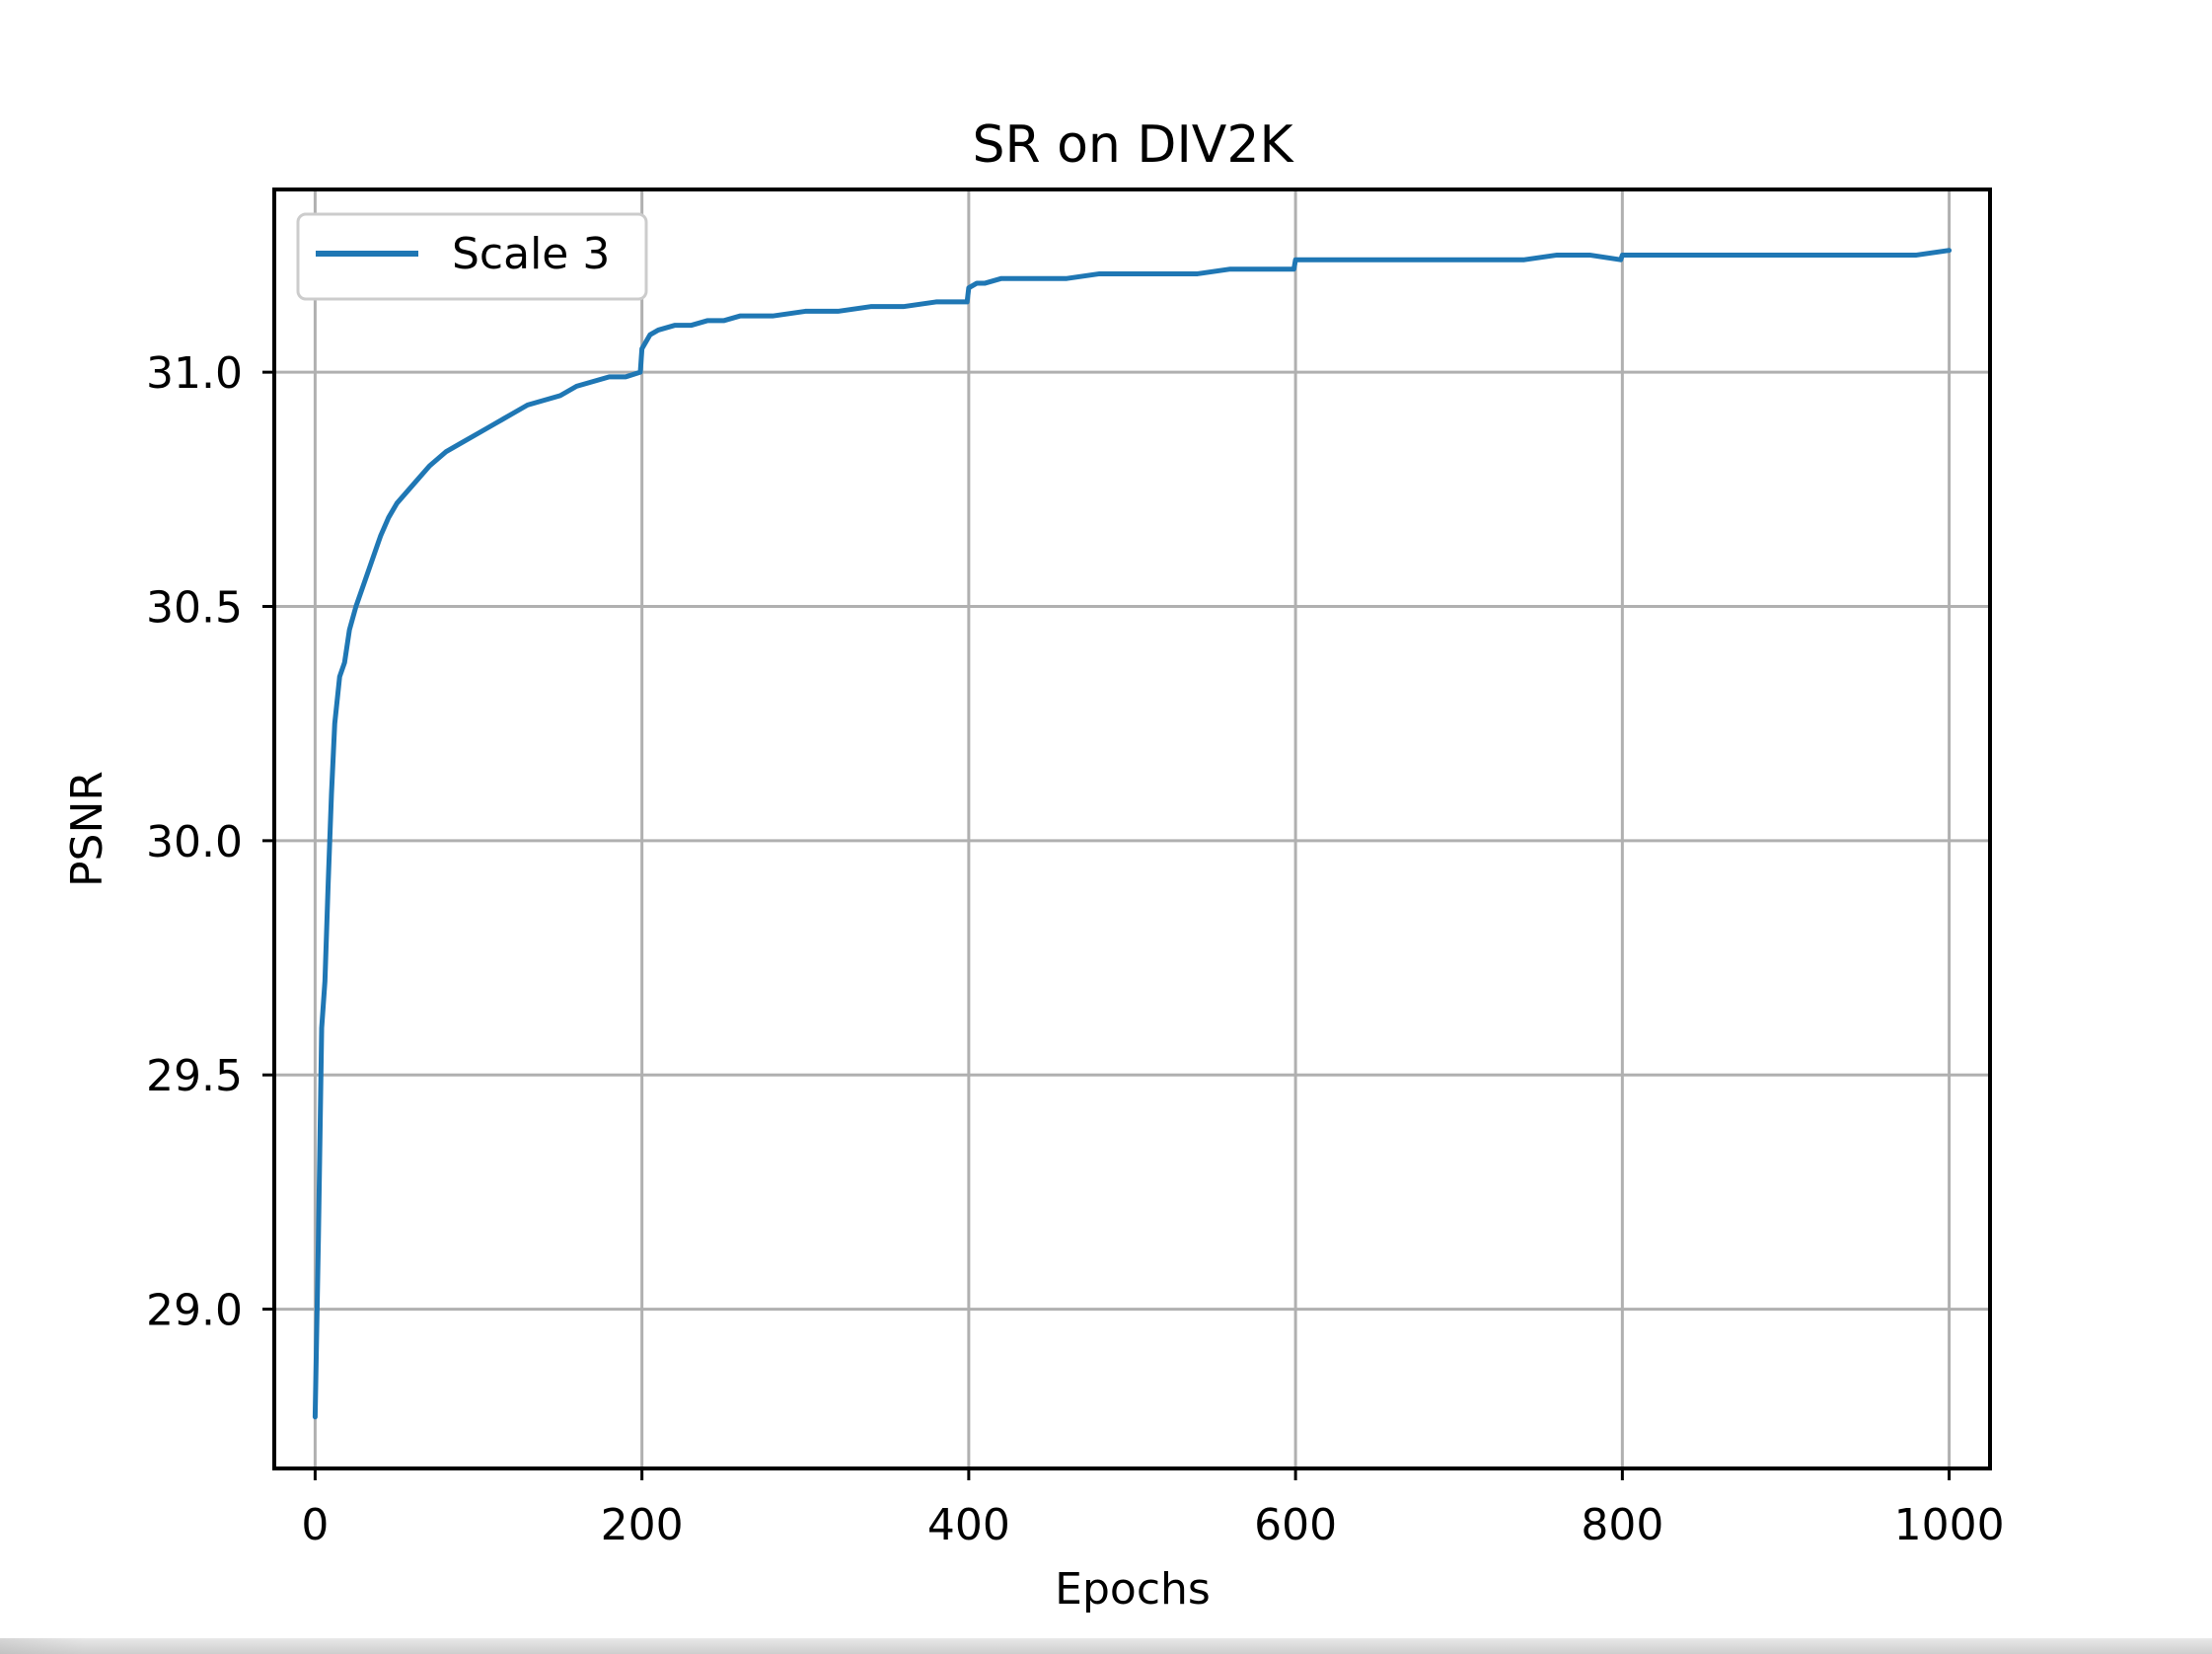 The height and width of the screenshot is (1654, 2212). Describe the element at coordinates (1295, 1525) in the screenshot. I see `x-tick-label-600: 600` at that location.